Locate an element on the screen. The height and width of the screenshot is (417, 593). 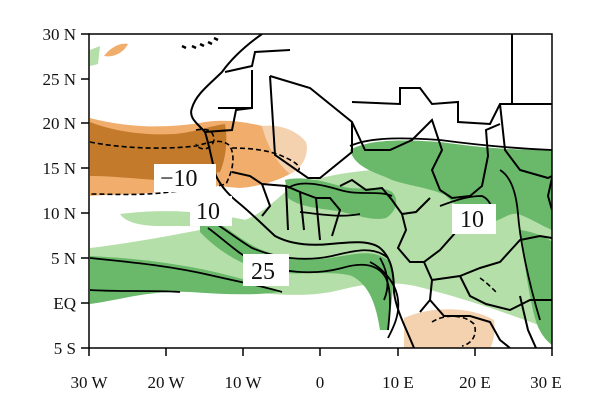
lat-tick-label: 30 N is located at coordinates (59, 34).